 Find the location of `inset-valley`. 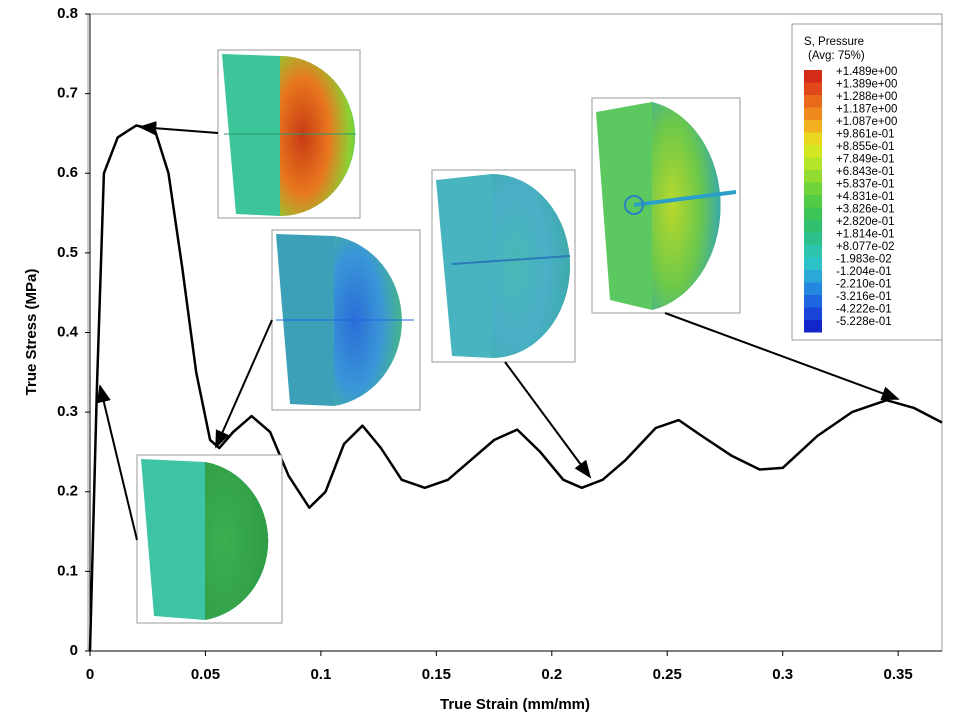

inset-valley is located at coordinates (346, 320).